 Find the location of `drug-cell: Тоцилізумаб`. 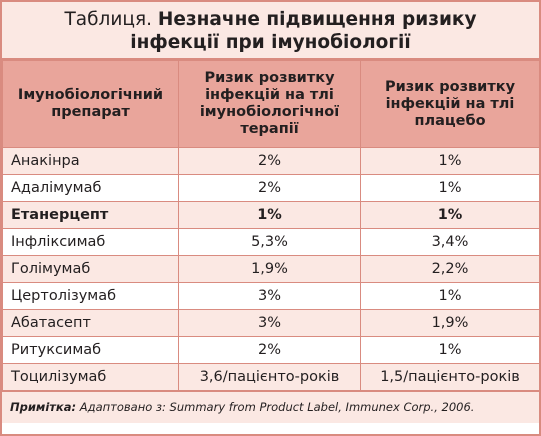

drug-cell: Тоцилізумаб is located at coordinates (90, 377).